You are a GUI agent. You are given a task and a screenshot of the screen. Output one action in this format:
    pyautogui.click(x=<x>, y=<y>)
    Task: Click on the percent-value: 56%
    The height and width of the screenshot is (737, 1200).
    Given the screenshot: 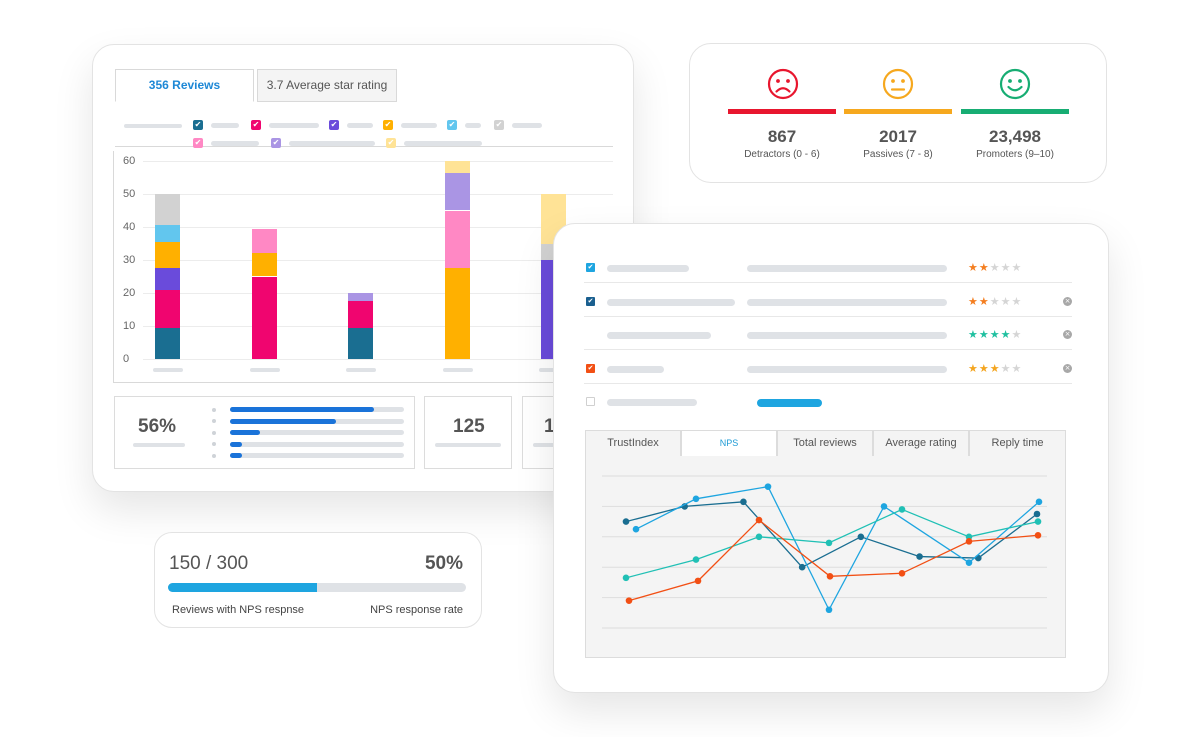 What is the action you would take?
    pyautogui.click(x=157, y=426)
    